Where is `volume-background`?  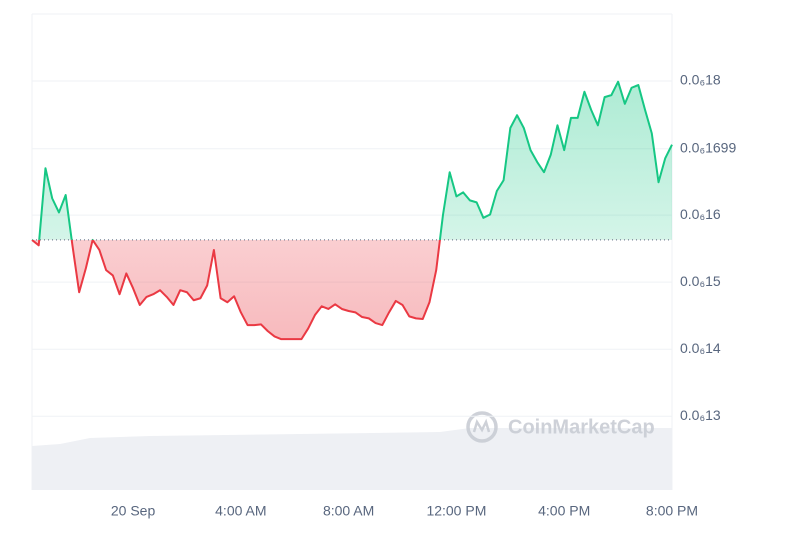 volume-background is located at coordinates (352, 459).